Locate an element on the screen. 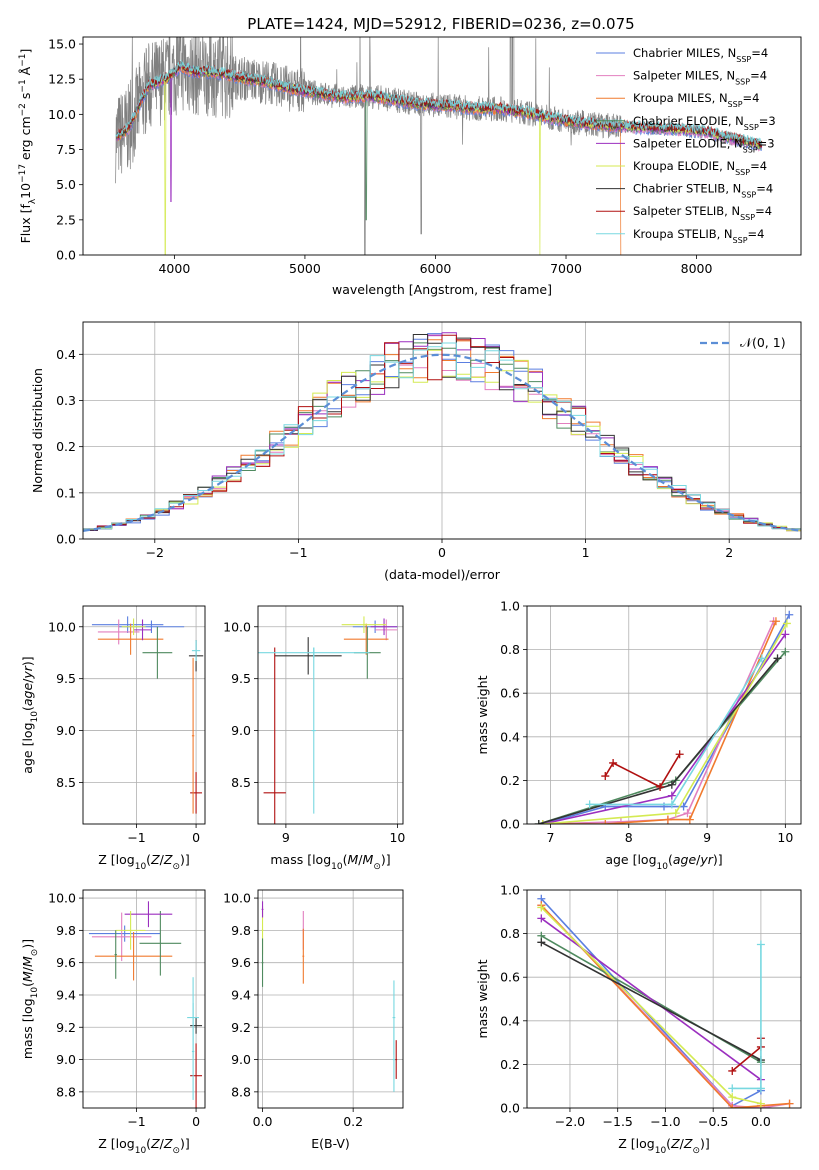 This screenshot has width=819, height=1170. mass_vs_Z-ylabel-part-2: ( is located at coordinates (27, 984).